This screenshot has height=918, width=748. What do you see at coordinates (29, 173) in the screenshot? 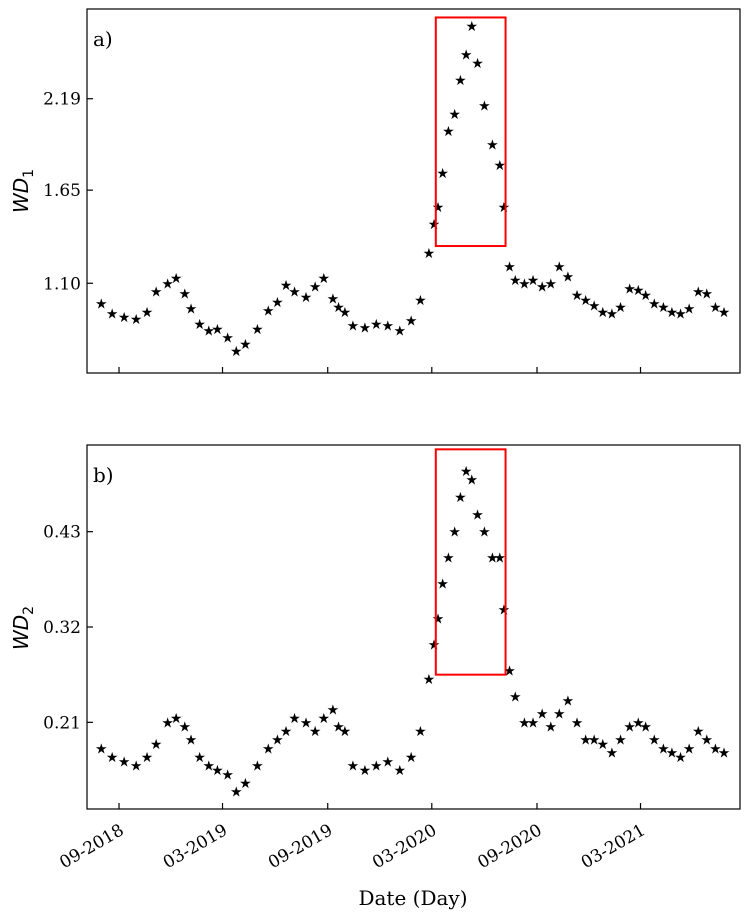
I see `y-axis-label-a-sub: 1` at bounding box center [29, 173].